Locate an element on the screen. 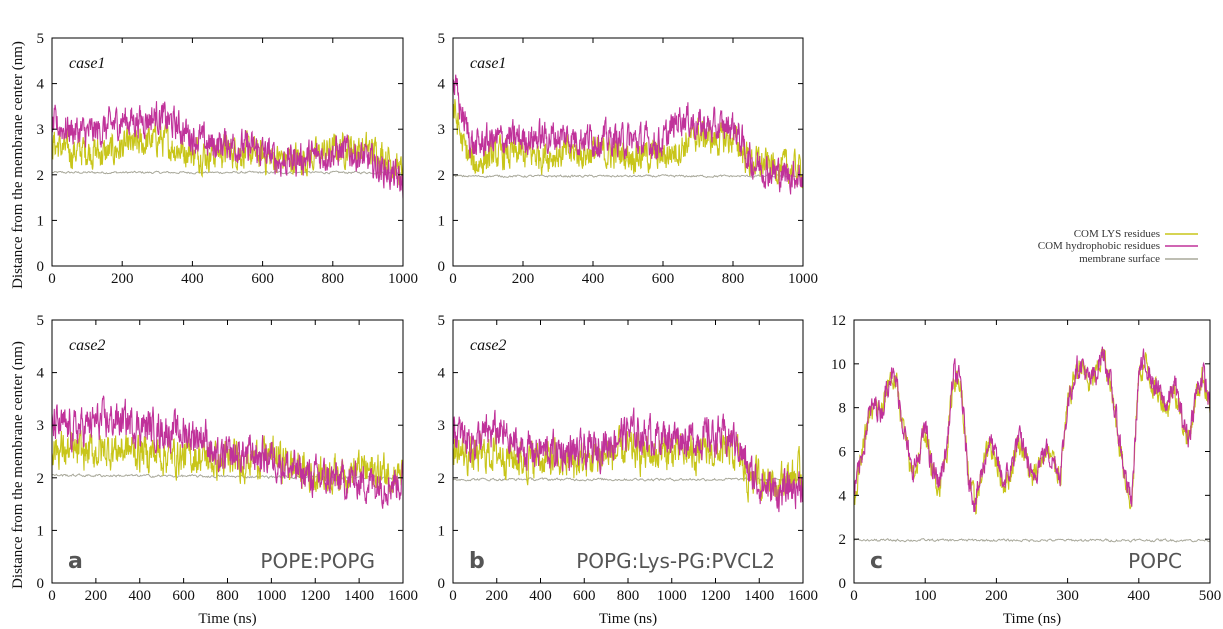 This screenshot has width=1223, height=629. y-tick-label: 8 is located at coordinates (843, 409).